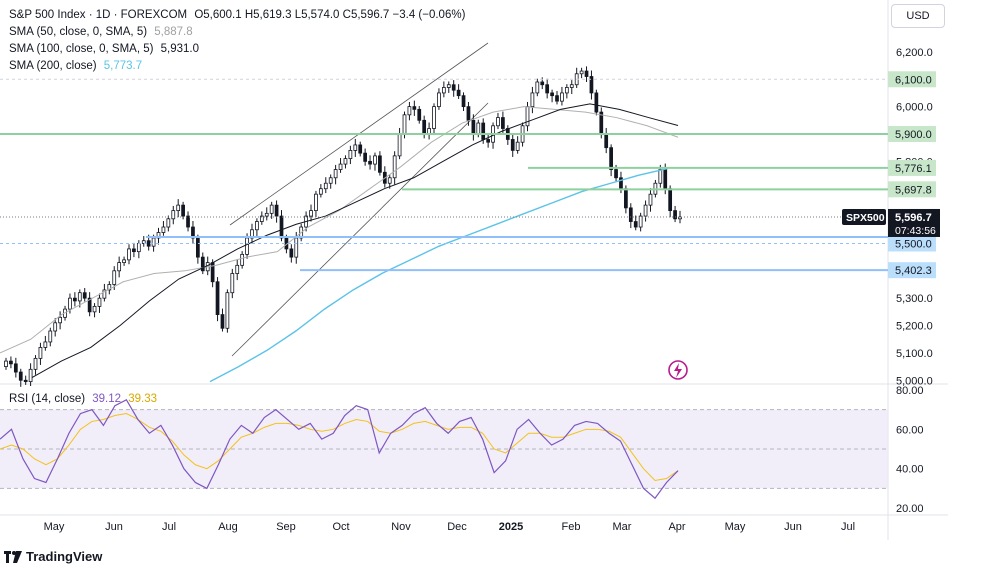 Image resolution: width=981 pixels, height=576 pixels. What do you see at coordinates (457, 527) in the screenshot?
I see `time-tick-label: Dec` at bounding box center [457, 527].